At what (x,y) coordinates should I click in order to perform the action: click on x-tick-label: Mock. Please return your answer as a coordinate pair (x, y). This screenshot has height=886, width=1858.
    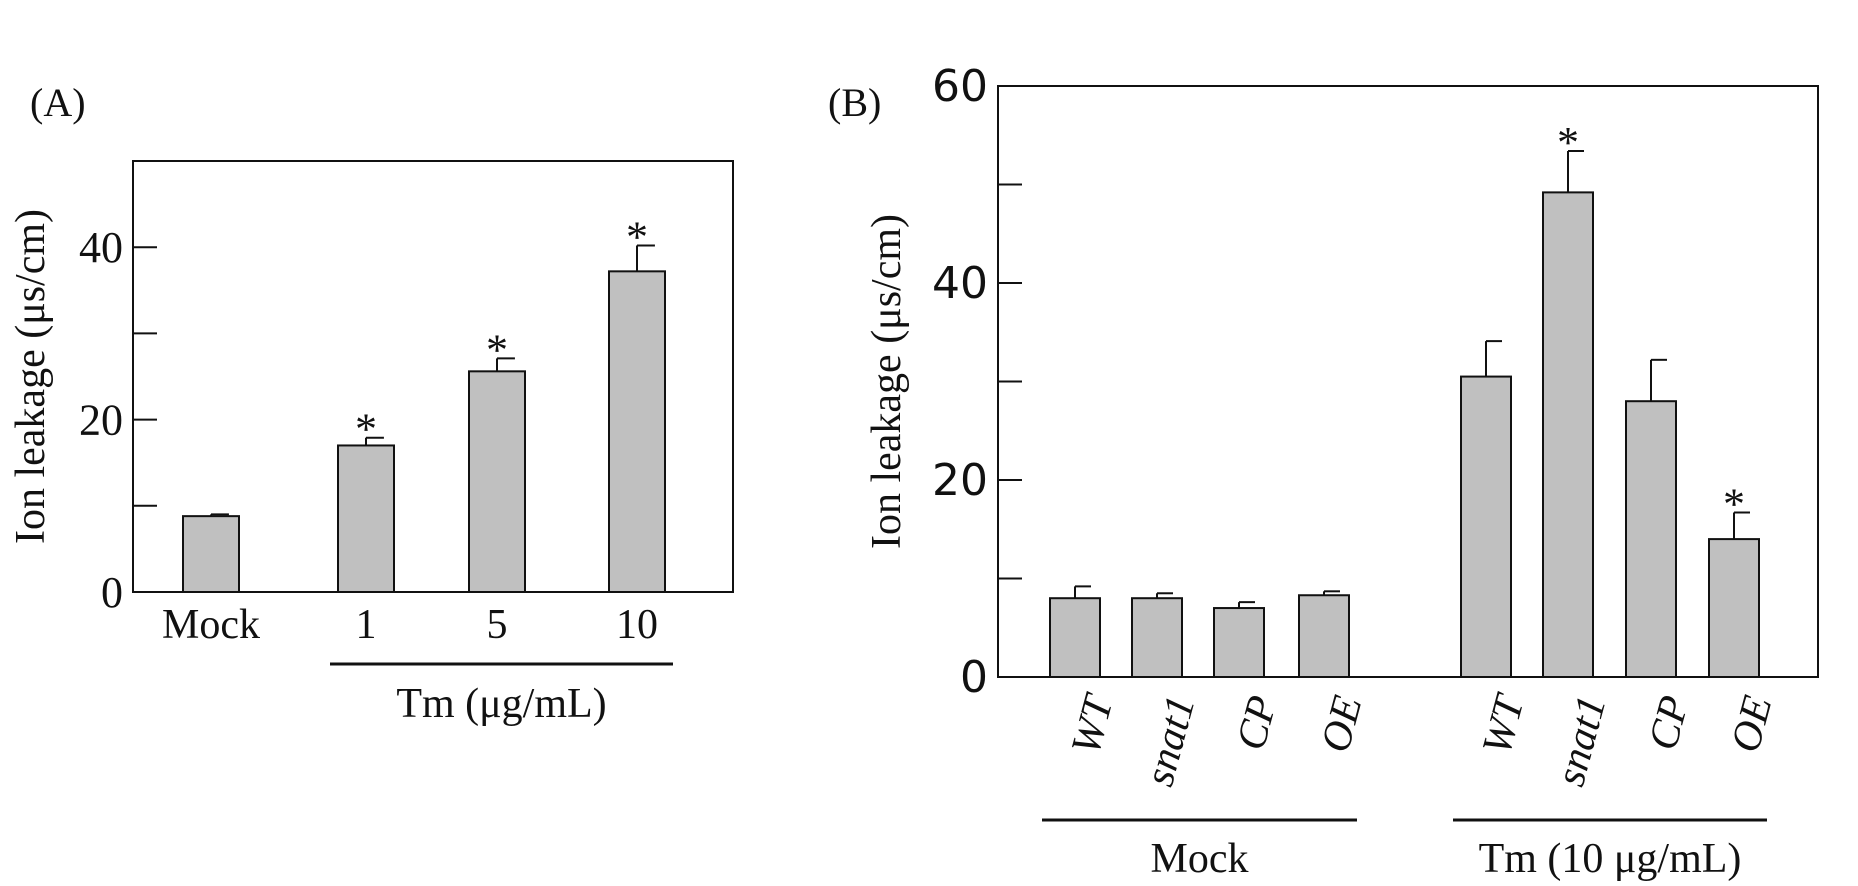
    Looking at the image, I should click on (211, 625).